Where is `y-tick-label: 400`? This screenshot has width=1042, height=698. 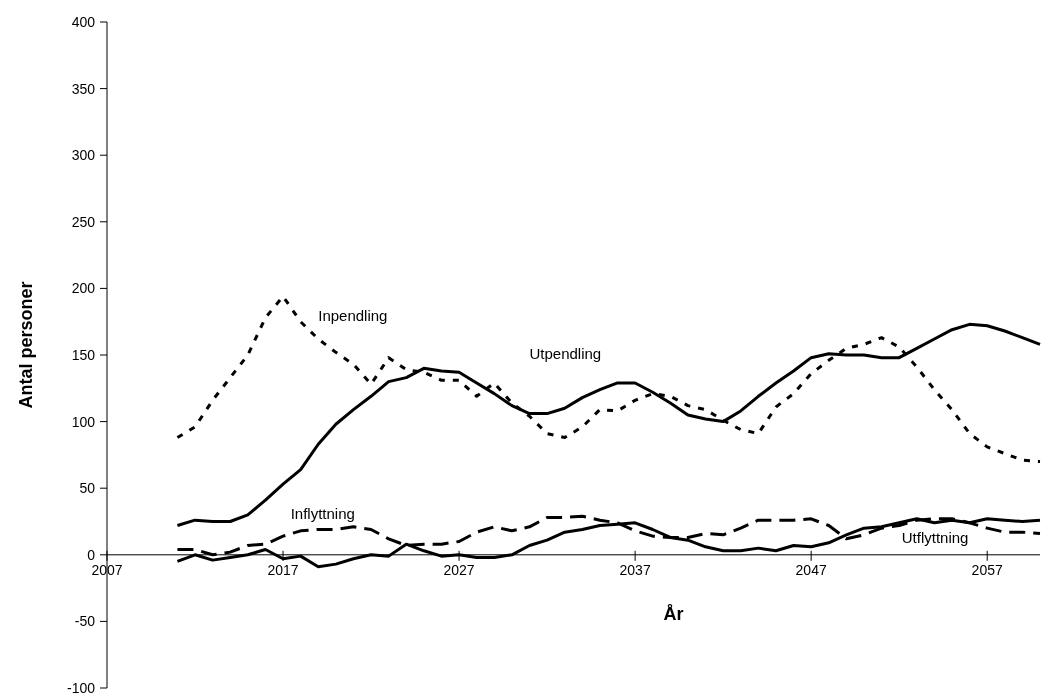 y-tick-label: 400 is located at coordinates (83, 21).